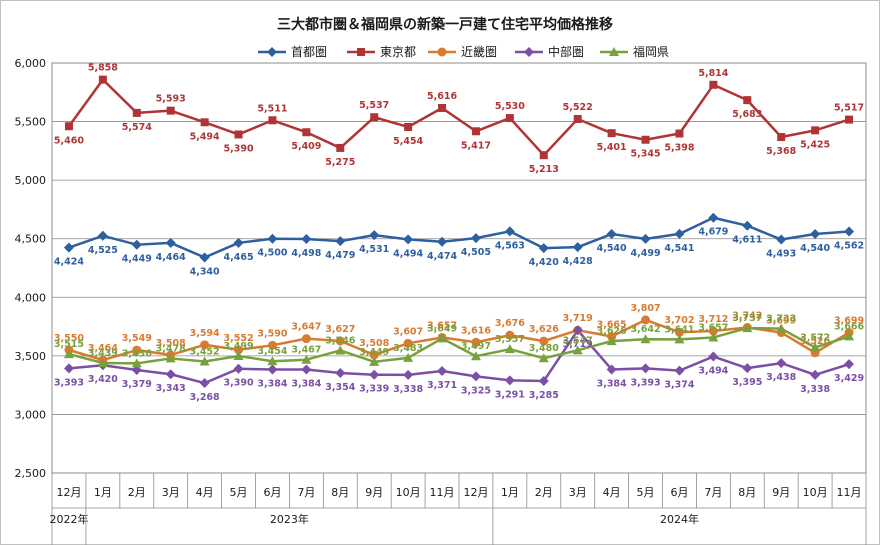  I want to click on data-label: 5,401, so click(612, 147).